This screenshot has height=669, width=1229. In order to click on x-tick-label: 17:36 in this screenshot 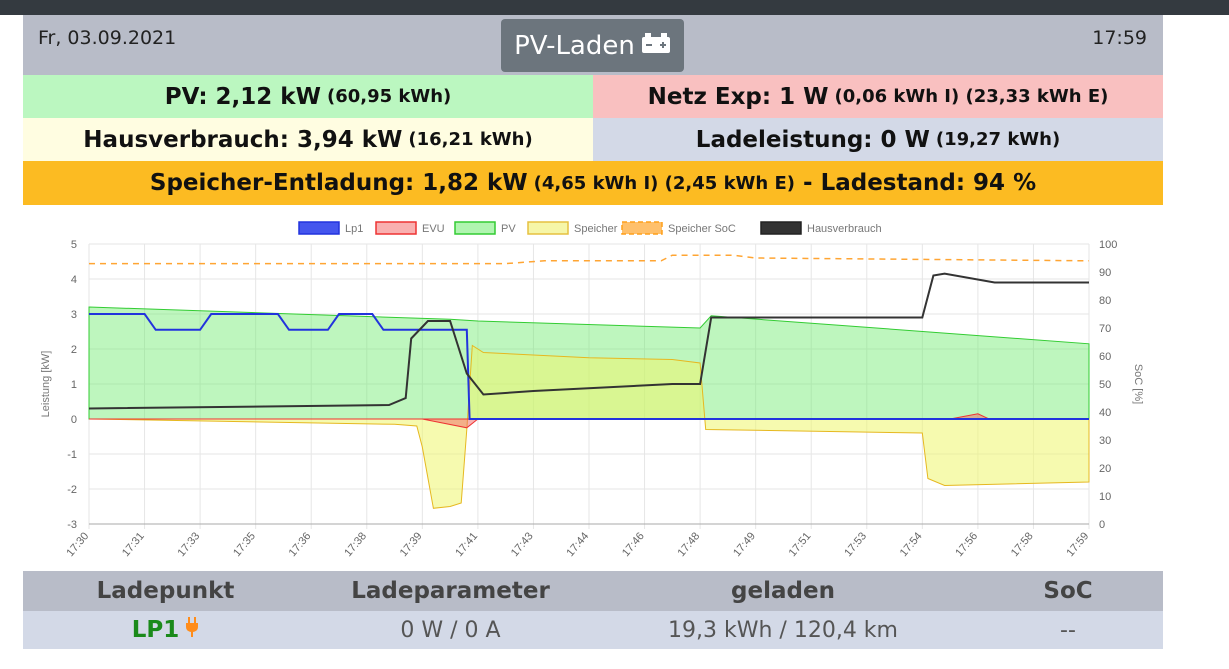, I will do `click(300, 544)`.